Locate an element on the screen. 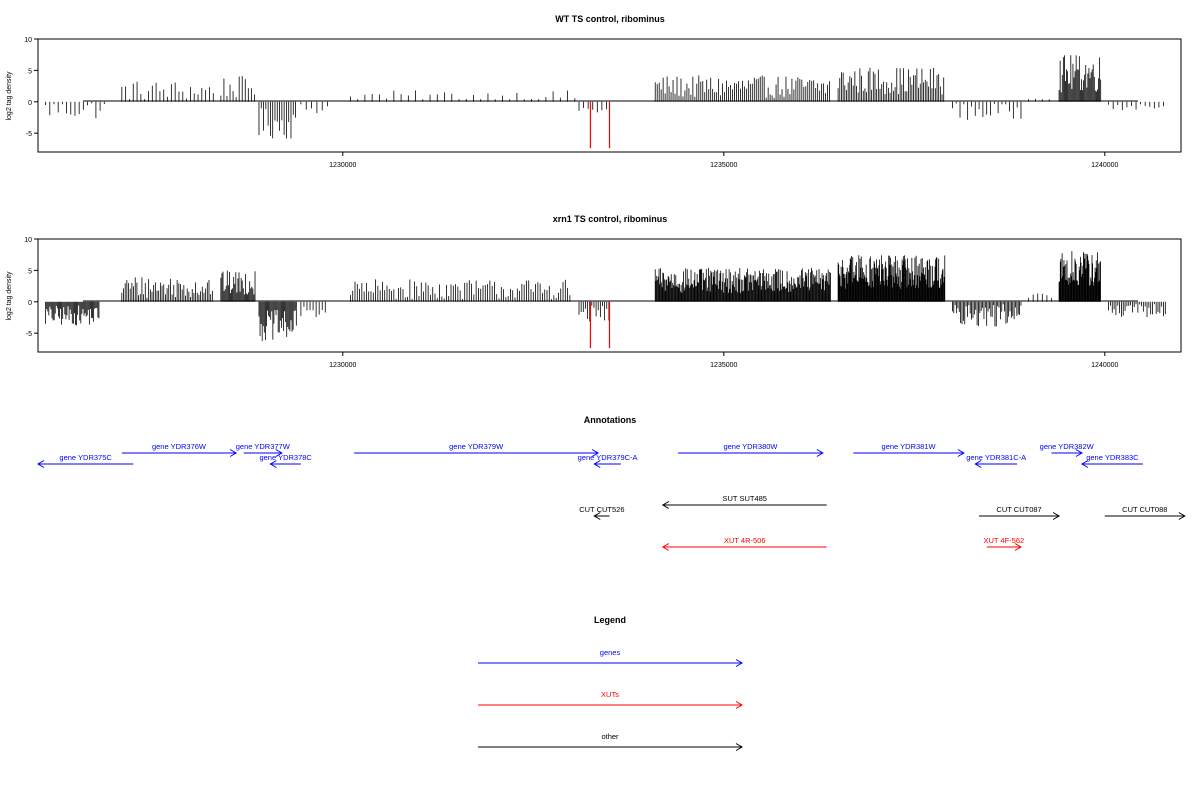 This screenshot has width=1200, height=805. legend-title: Legend is located at coordinates (610, 620).